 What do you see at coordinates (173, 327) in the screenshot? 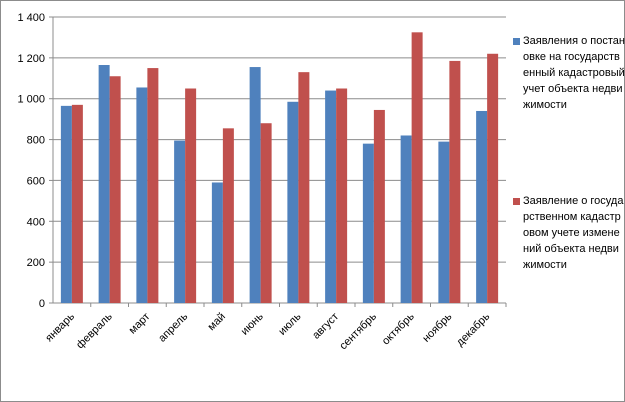
I see `x-tick-label-4: апрель` at bounding box center [173, 327].